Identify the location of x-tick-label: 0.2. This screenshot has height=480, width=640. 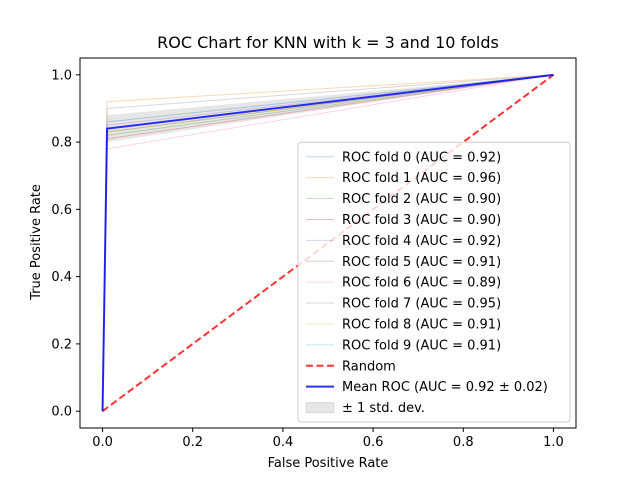
(192, 442).